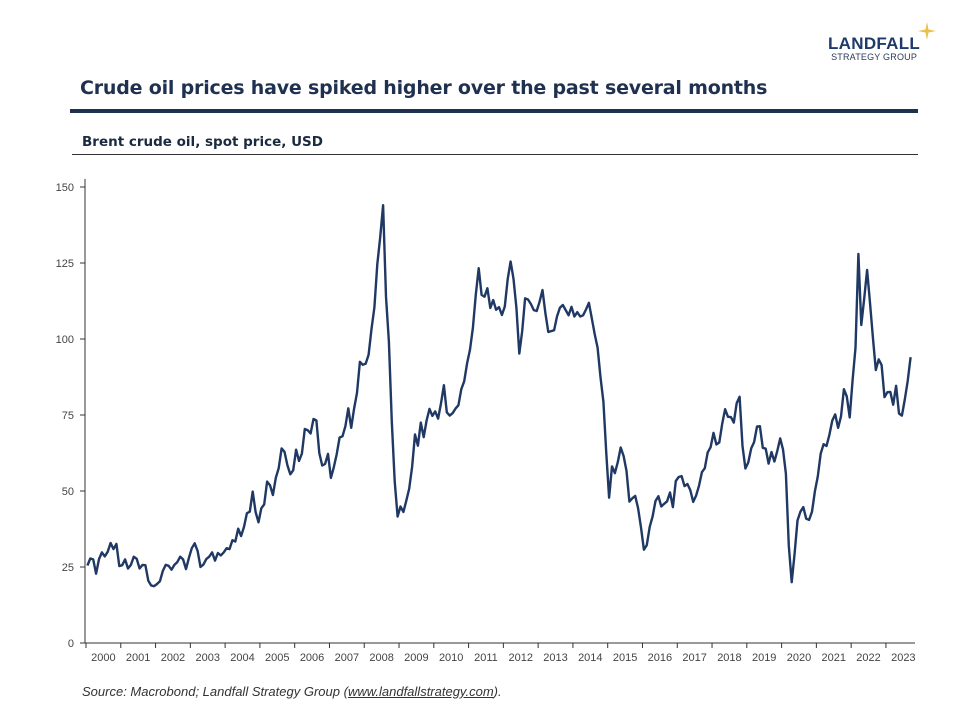 The width and height of the screenshot is (960, 720). What do you see at coordinates (799, 658) in the screenshot?
I see `x-tick-label: 2020` at bounding box center [799, 658].